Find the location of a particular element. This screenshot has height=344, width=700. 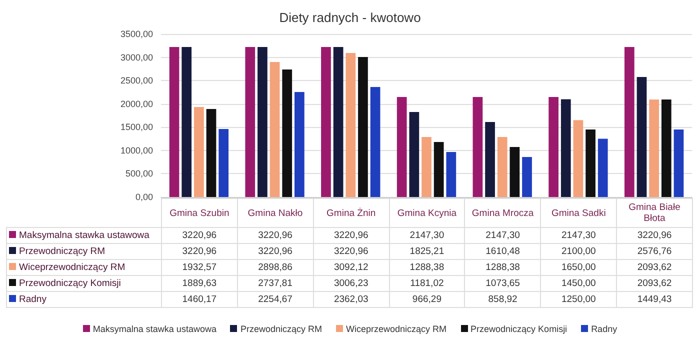

data-label: 966,29 is located at coordinates (427, 300).